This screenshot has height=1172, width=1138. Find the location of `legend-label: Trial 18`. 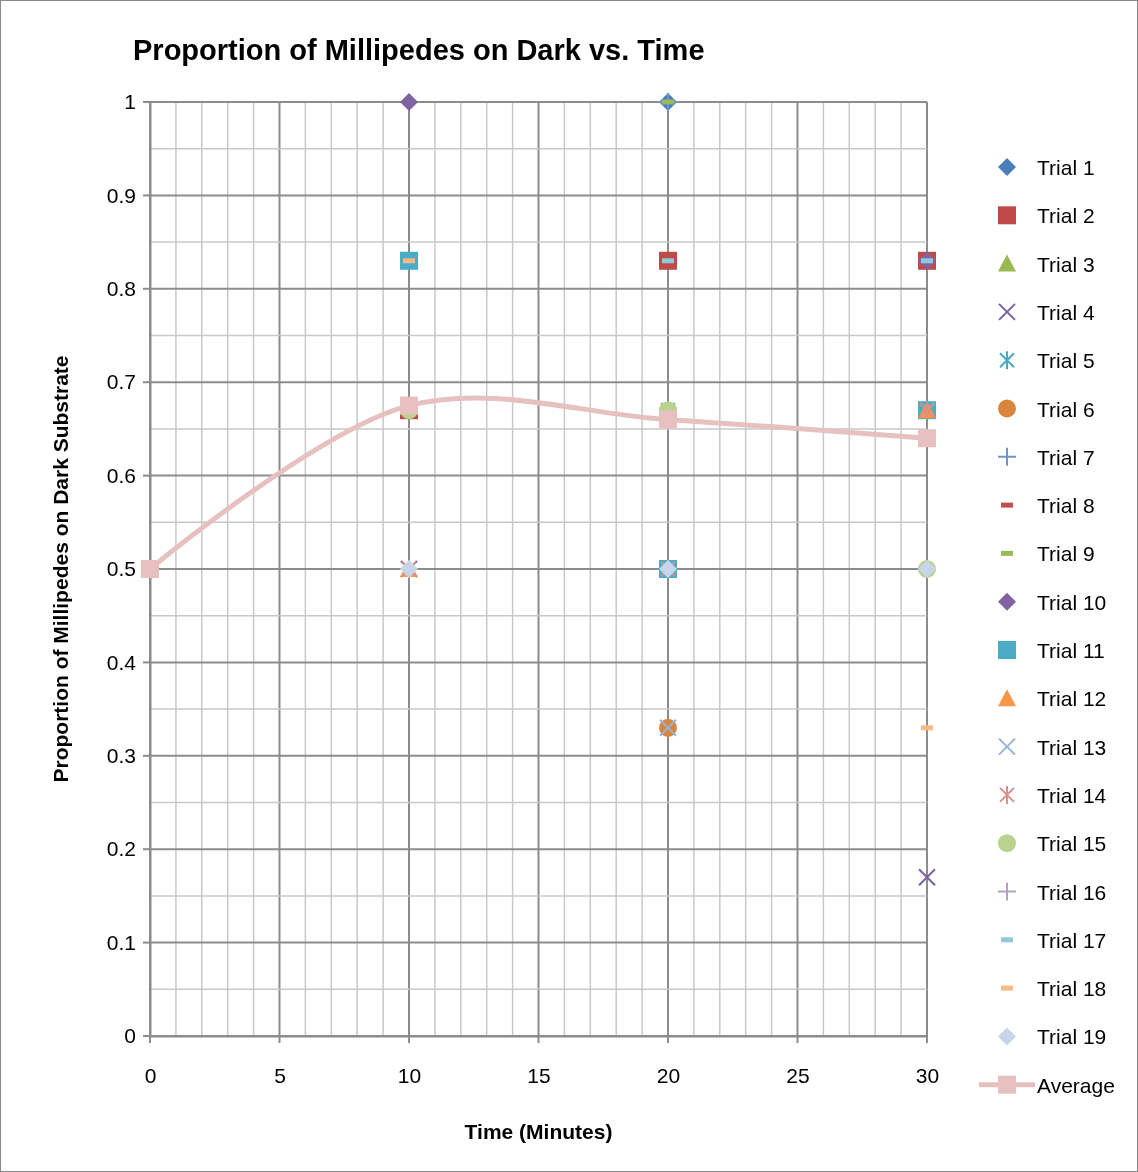

legend-label: Trial 18 is located at coordinates (1072, 989).